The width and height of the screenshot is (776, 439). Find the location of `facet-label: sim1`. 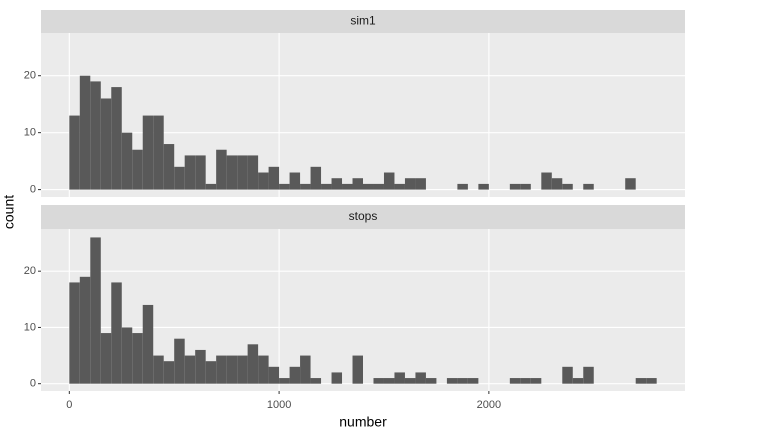

facet-label: sim1 is located at coordinates (363, 21).